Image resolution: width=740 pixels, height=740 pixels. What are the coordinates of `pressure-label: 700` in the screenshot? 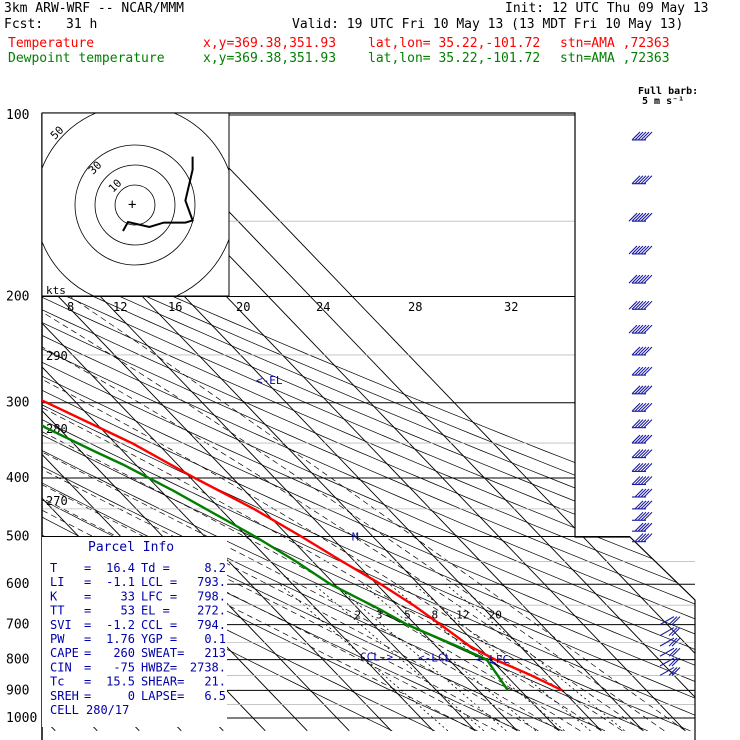 It's located at (17, 625).